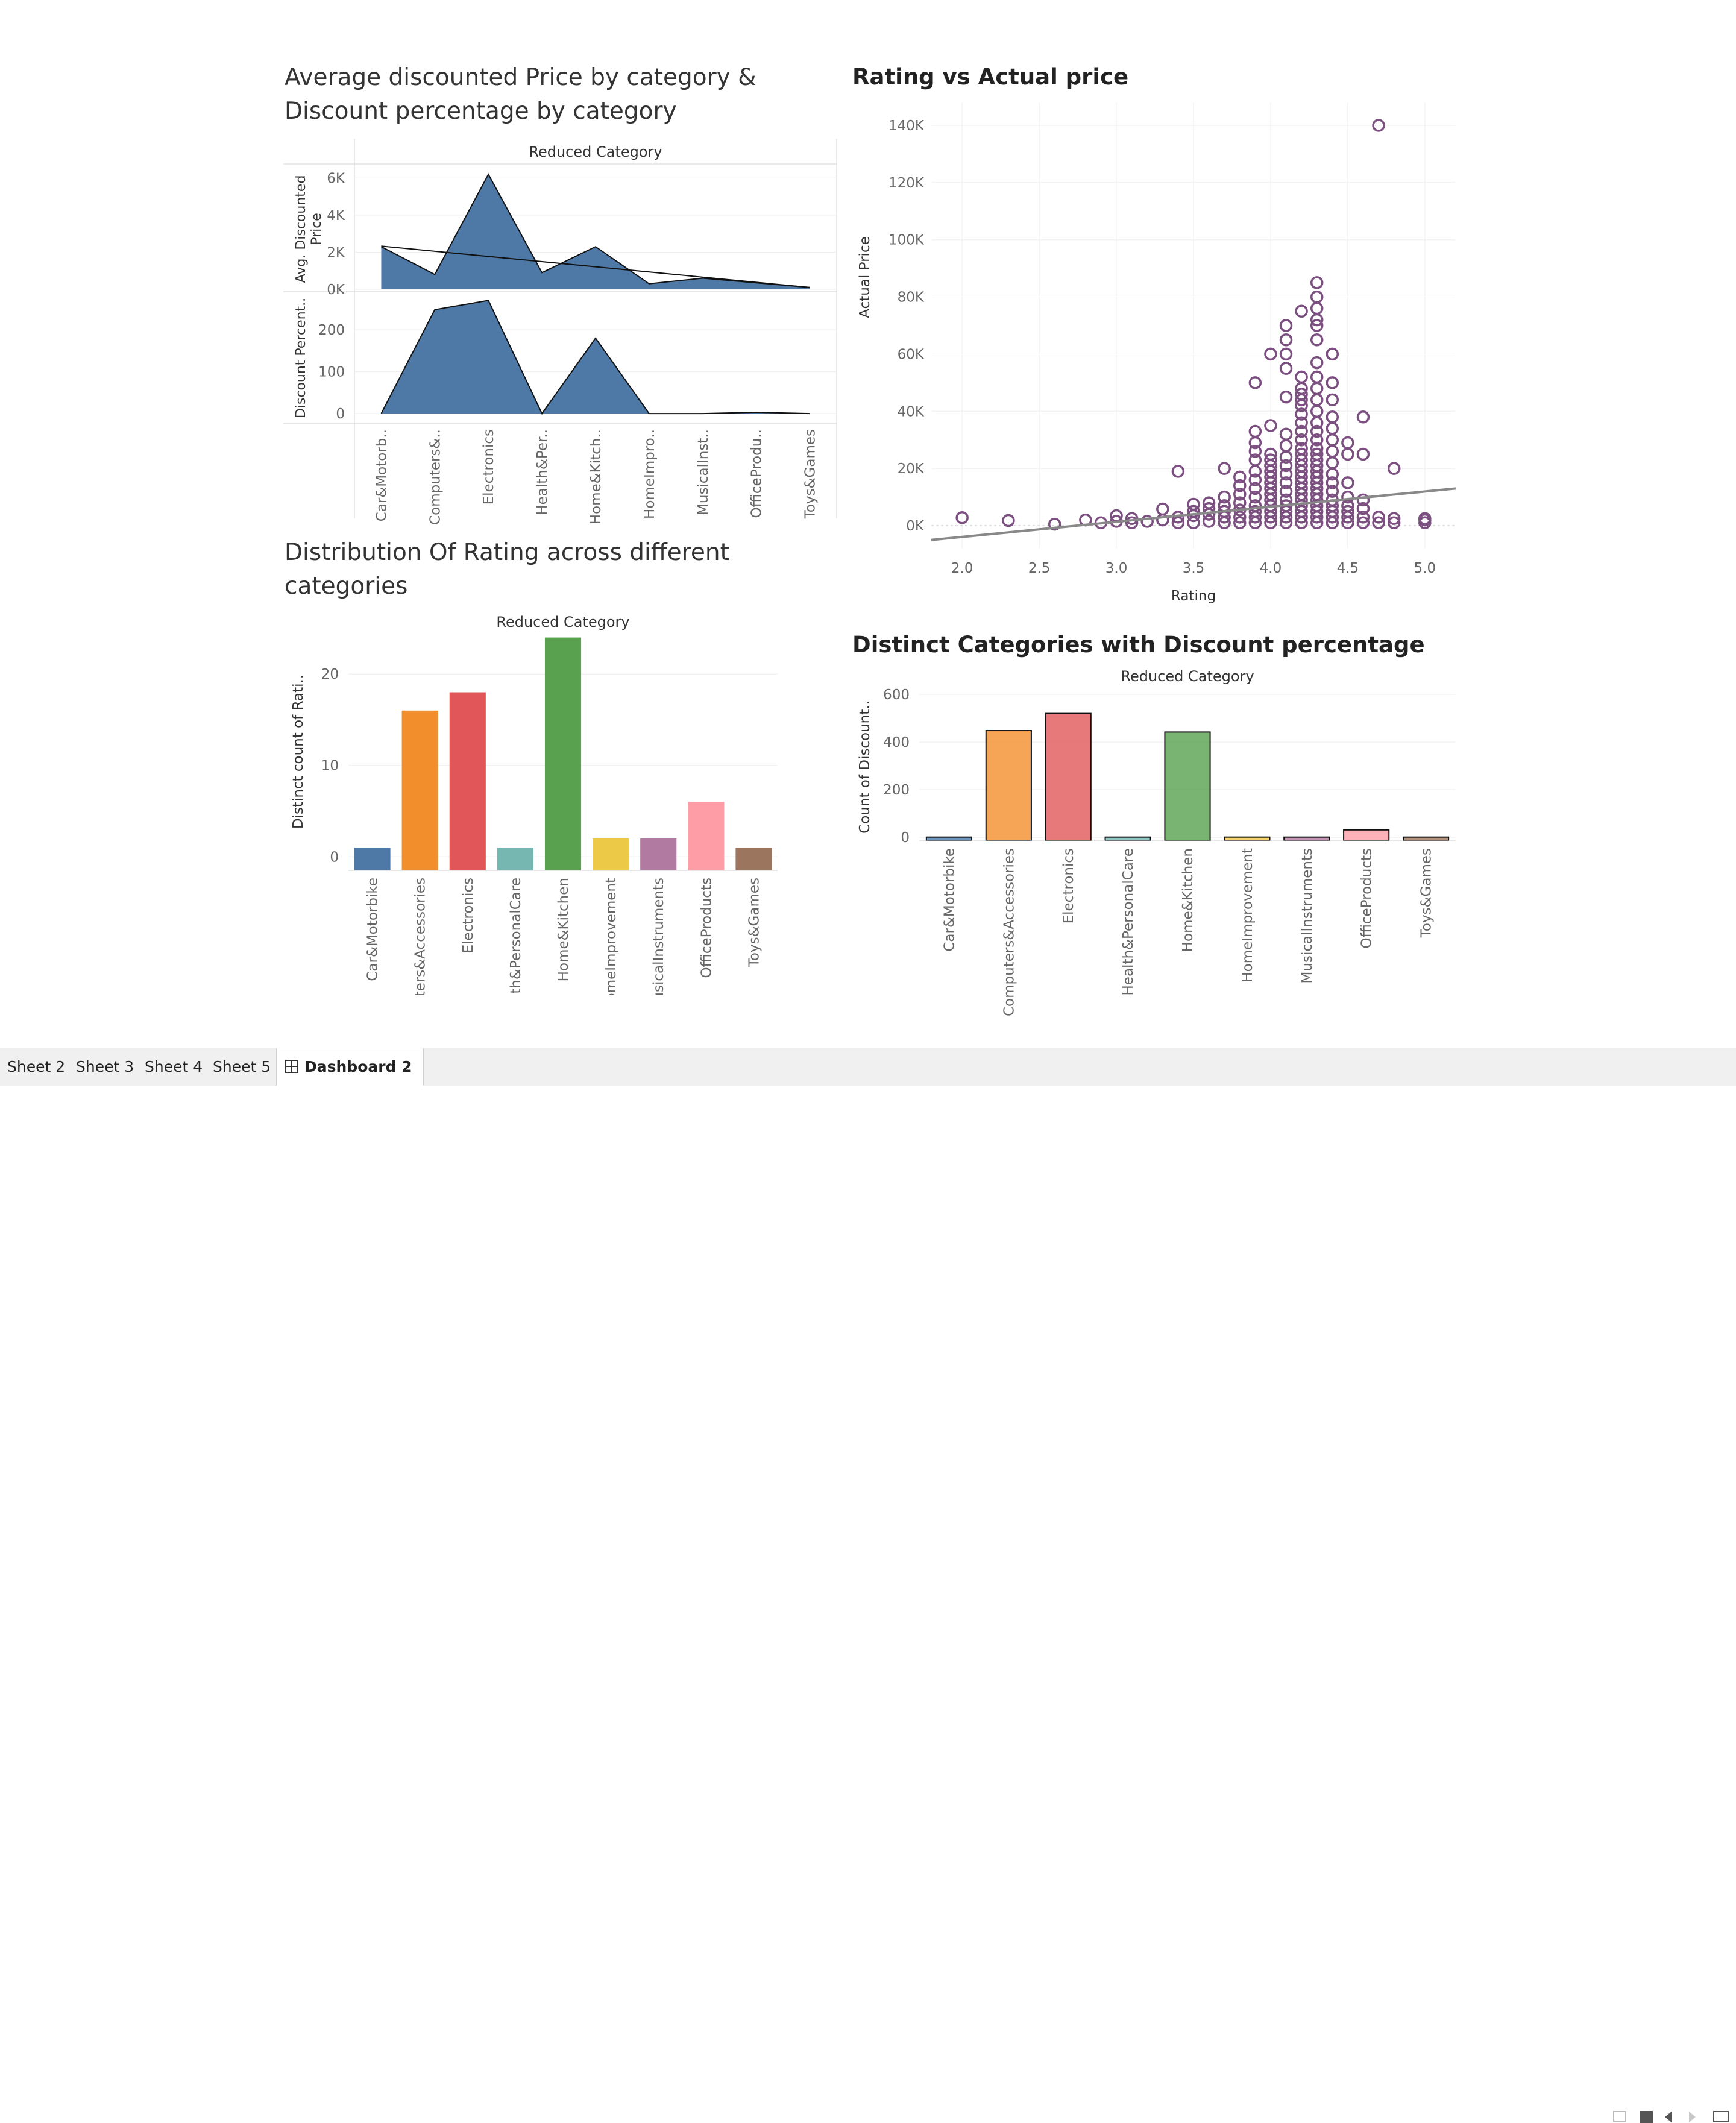 The width and height of the screenshot is (1736, 2123). What do you see at coordinates (865, 277) in the screenshot?
I see `scatter-y-label: Actual Price` at bounding box center [865, 277].